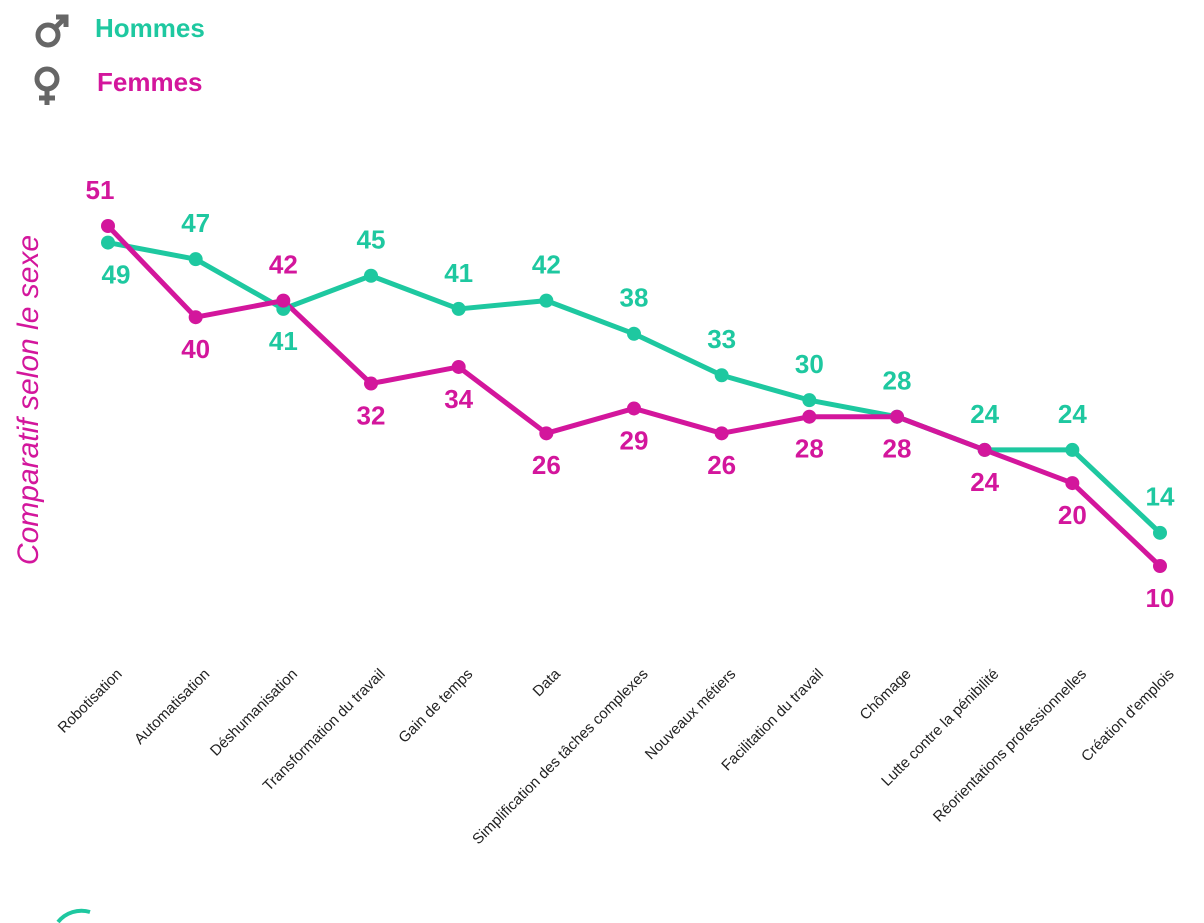 The width and height of the screenshot is (1204, 923). I want to click on x-tick-label: Simplification des tâches complexes, so click(560, 757).